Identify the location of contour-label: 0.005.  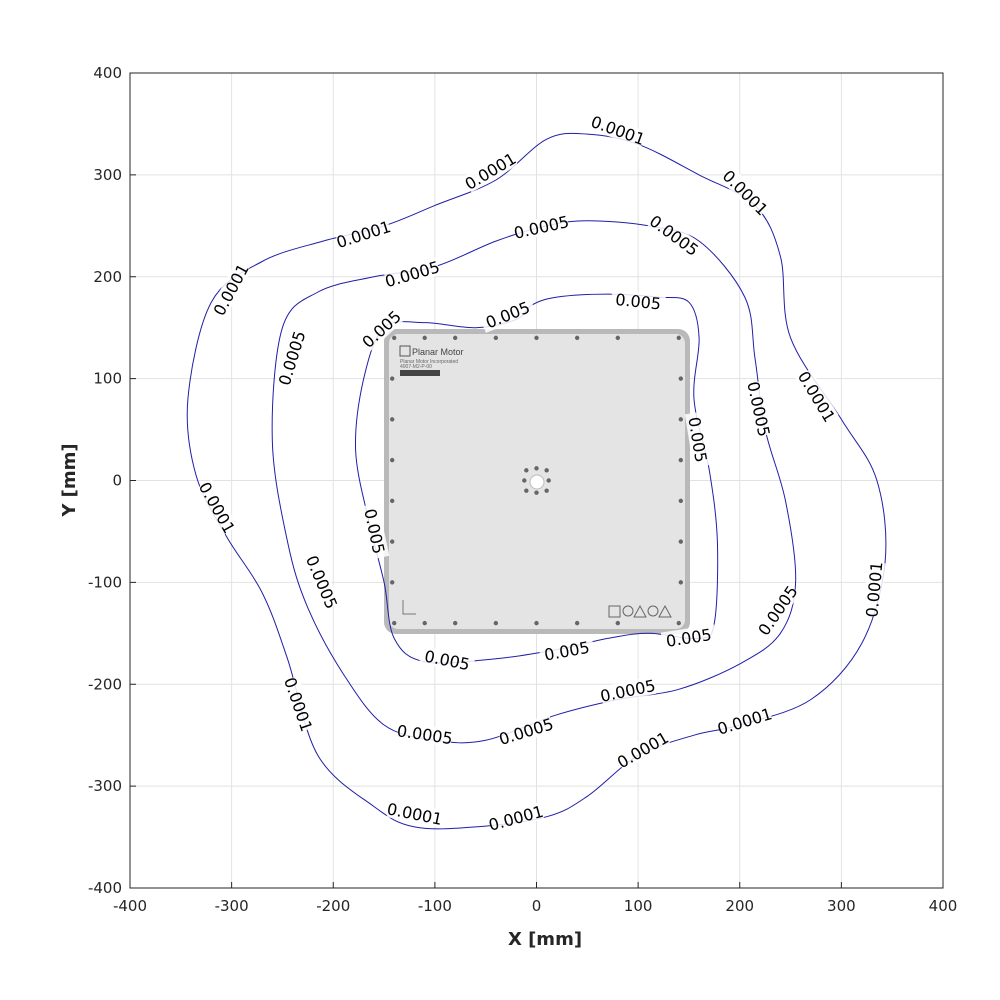
(637, 301).